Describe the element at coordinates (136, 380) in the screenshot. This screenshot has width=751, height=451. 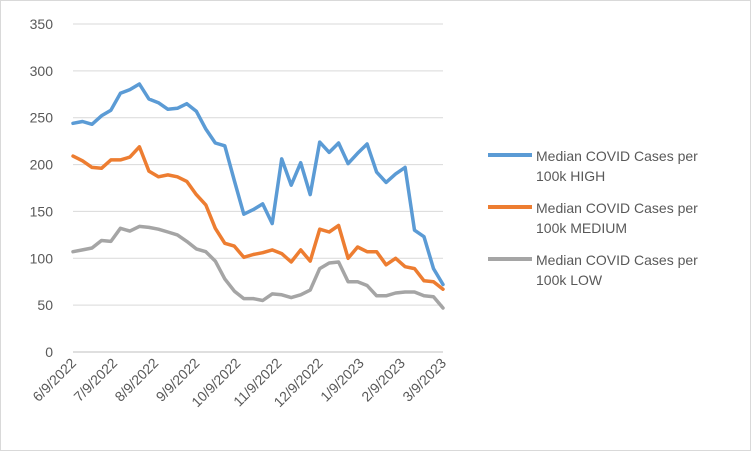
I see `x-tick-label: 8/9/2022` at that location.